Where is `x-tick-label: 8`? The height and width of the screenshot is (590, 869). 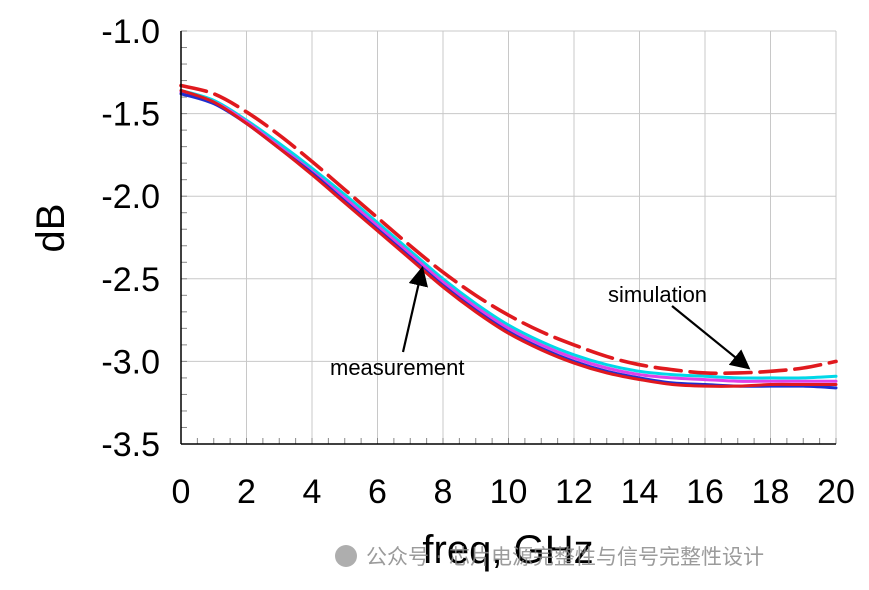
x-tick-label: 8 is located at coordinates (443, 492).